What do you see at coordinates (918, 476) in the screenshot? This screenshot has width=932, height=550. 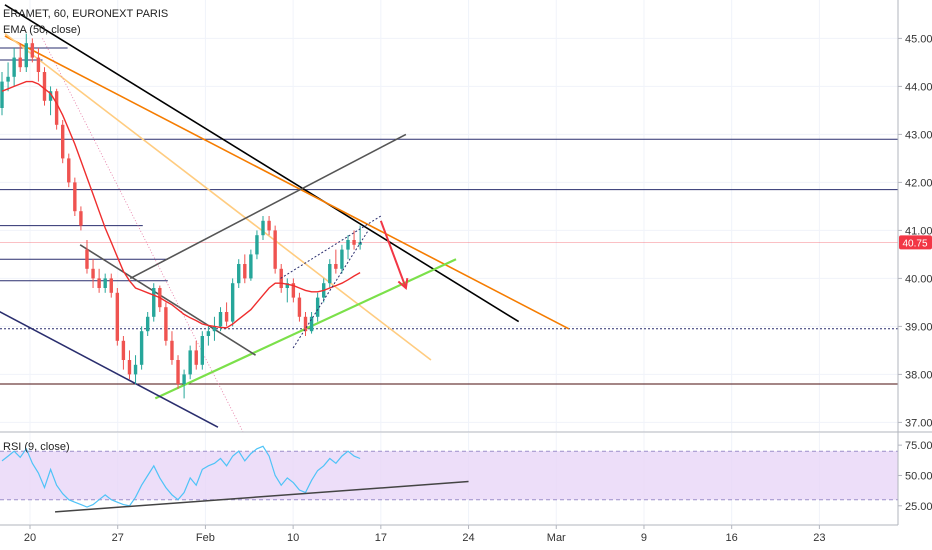 I see `rsi-tick-label: 50.00` at bounding box center [918, 476].